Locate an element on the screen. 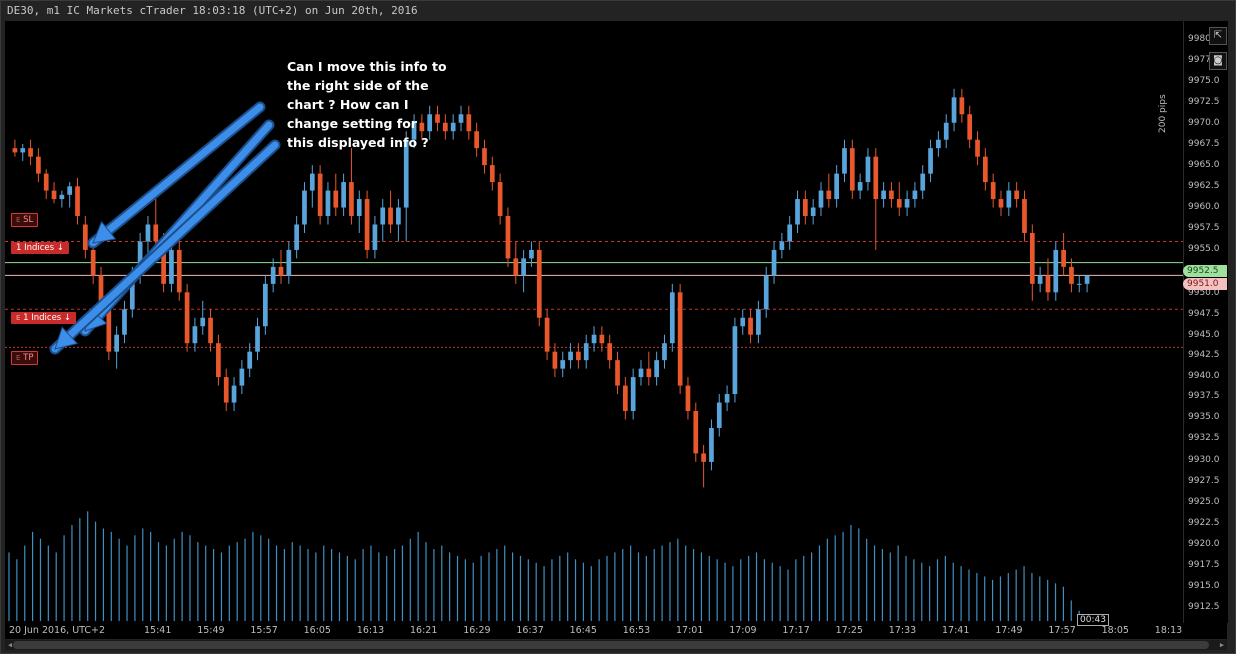 The image size is (1236, 654). price-axis-label: 9945.0 is located at coordinates (1204, 335).